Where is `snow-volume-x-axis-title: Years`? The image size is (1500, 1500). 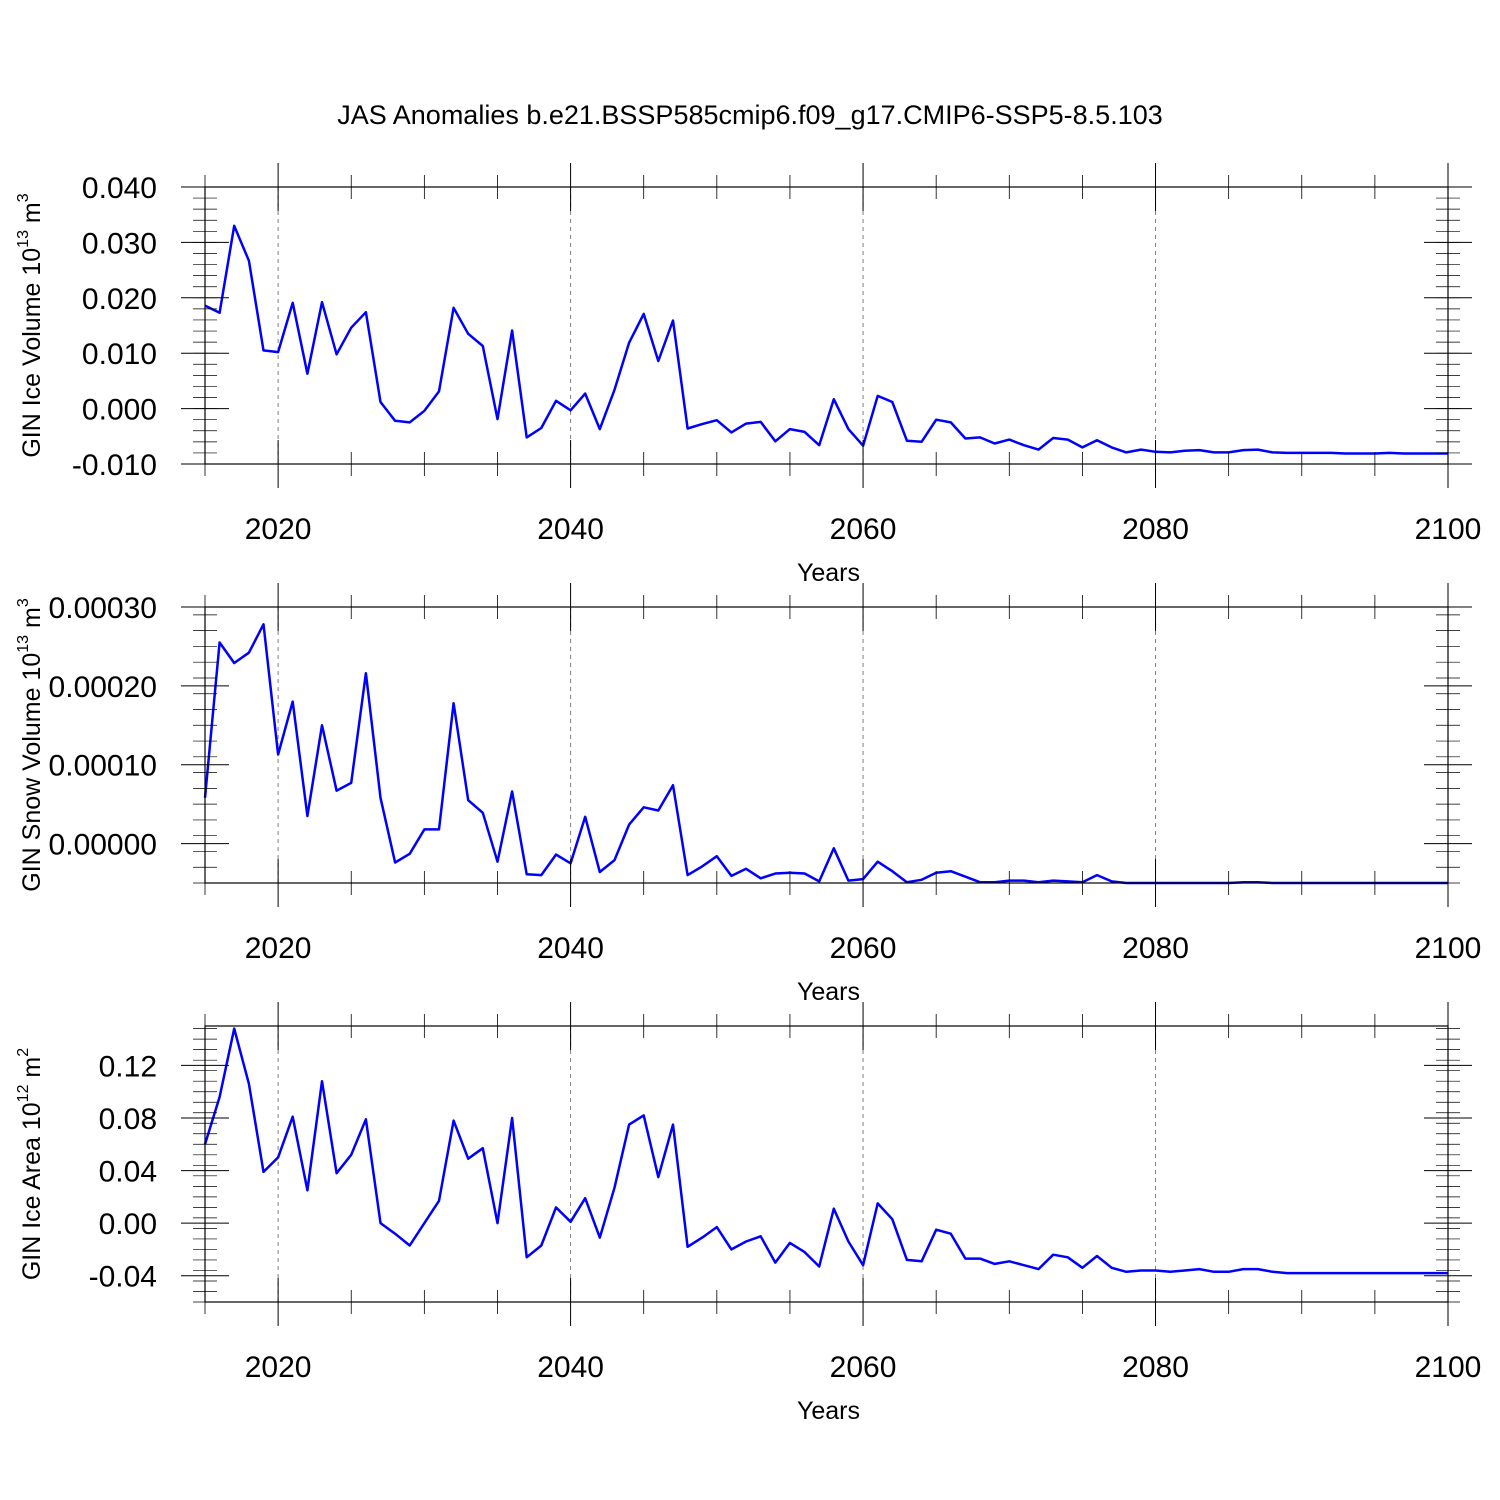
snow-volume-x-axis-title: Years is located at coordinates (828, 992).